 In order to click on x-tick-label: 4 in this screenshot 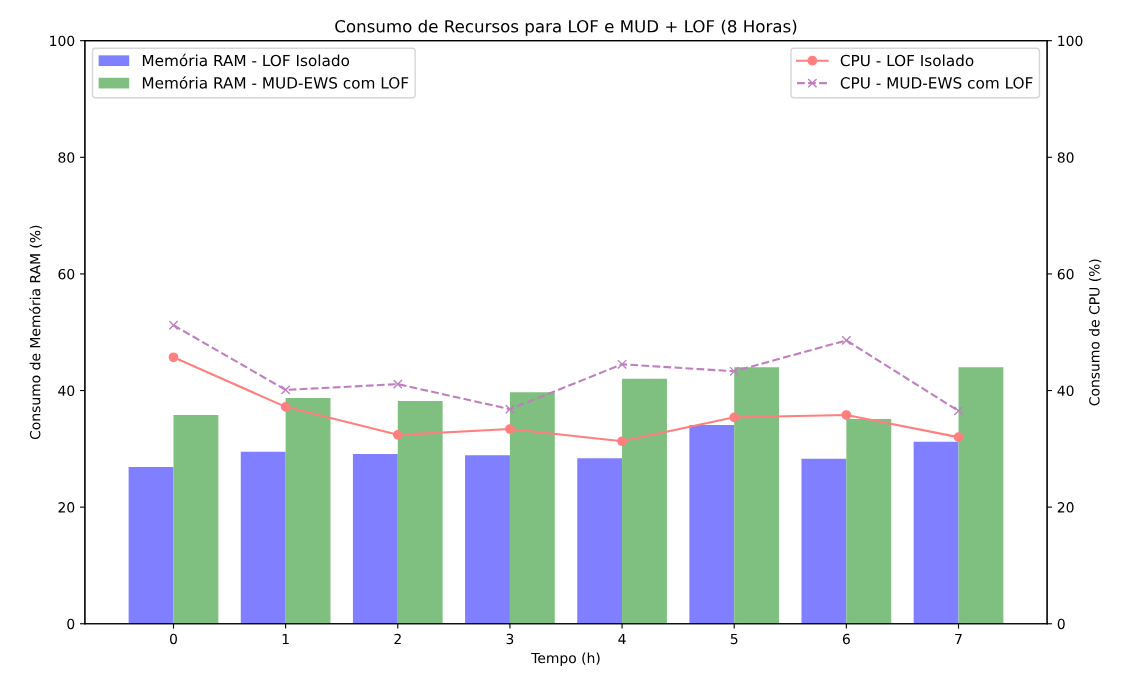, I will do `click(622, 639)`.